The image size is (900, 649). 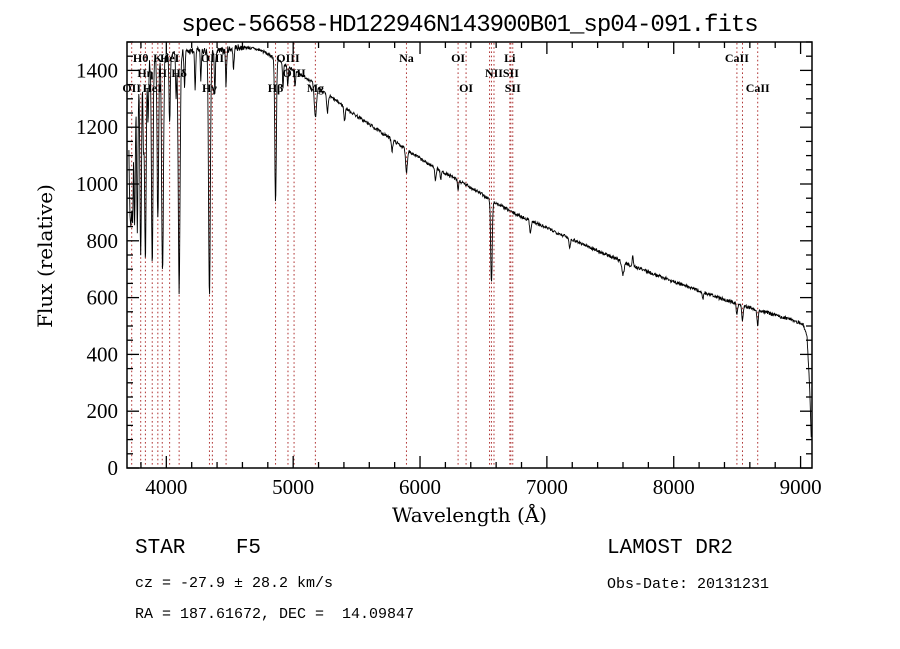 I want to click on x-axis-label: Wavelength (Å), so click(x=469, y=515).